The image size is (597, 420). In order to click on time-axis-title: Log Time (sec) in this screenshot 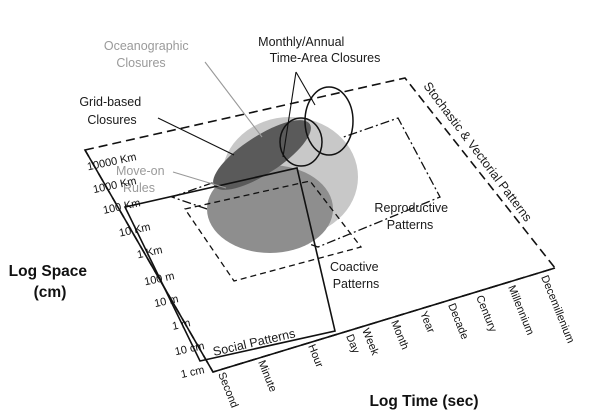, I will do `click(423, 401)`.